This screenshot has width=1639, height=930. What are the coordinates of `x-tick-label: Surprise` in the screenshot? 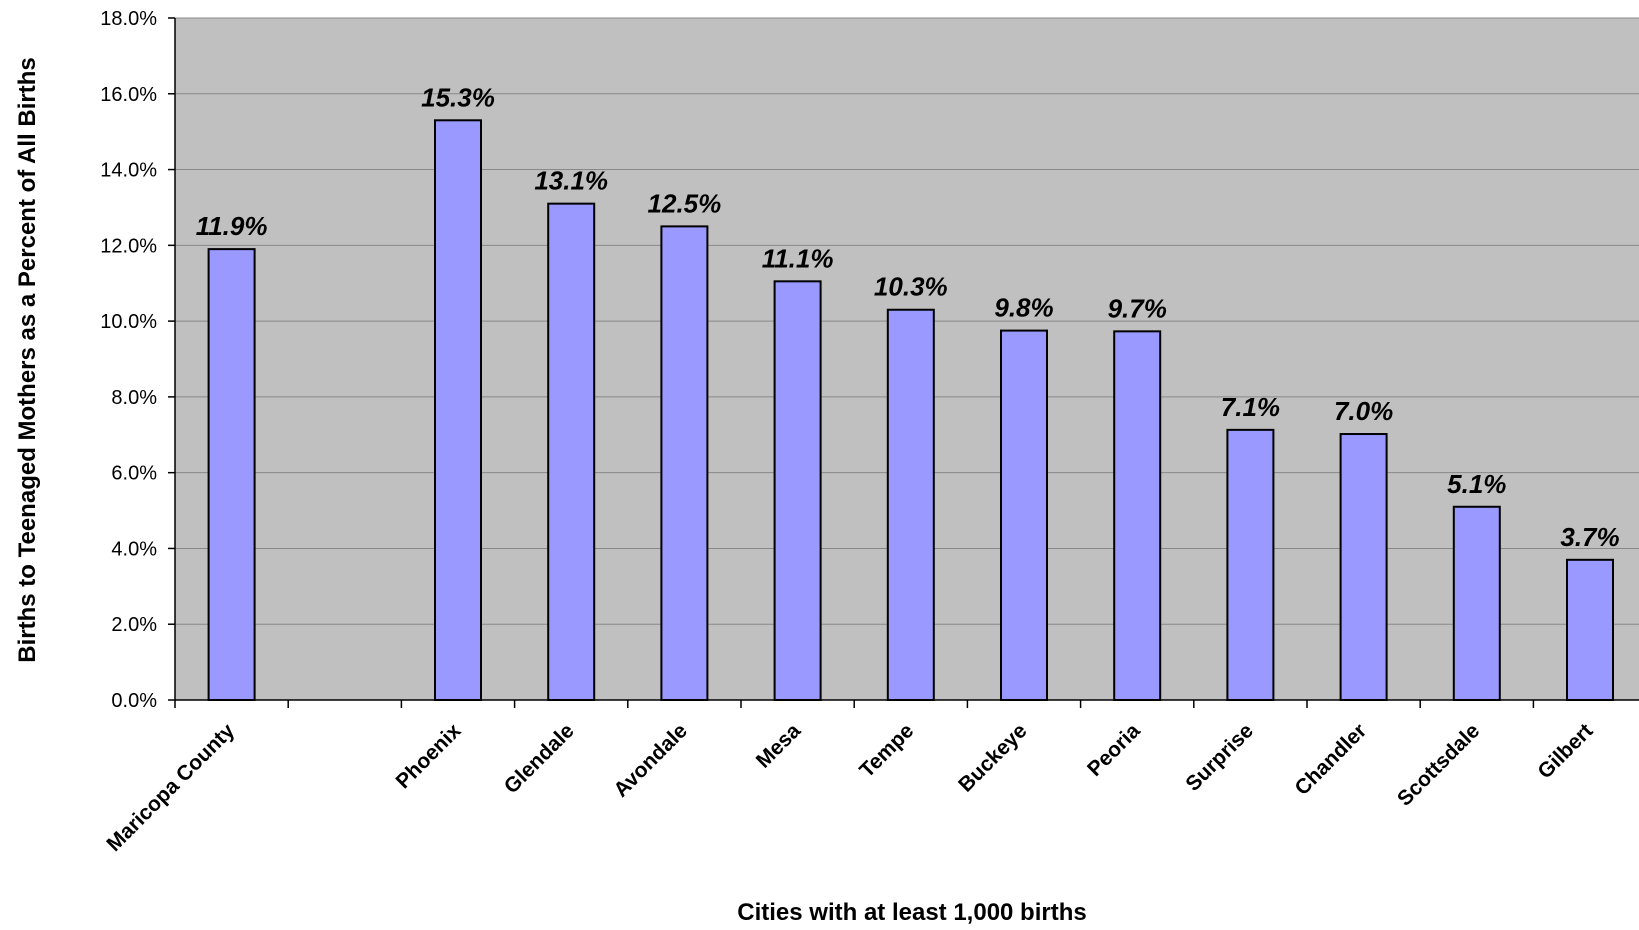 It's located at (1219, 757).